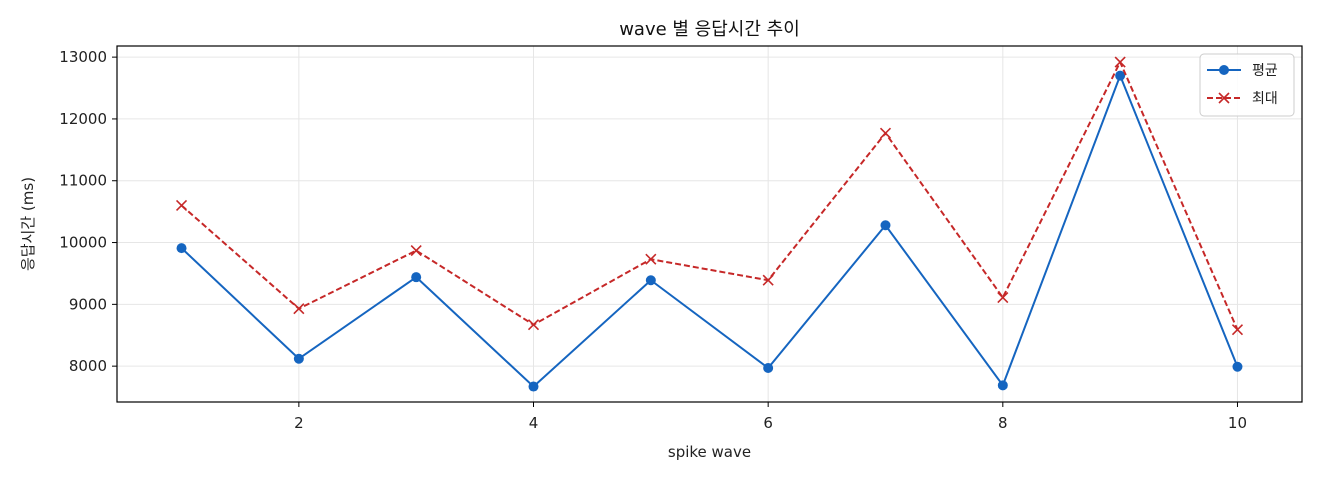 The width and height of the screenshot is (1320, 480). I want to click on legend-avg-marker, so click(1224, 70).